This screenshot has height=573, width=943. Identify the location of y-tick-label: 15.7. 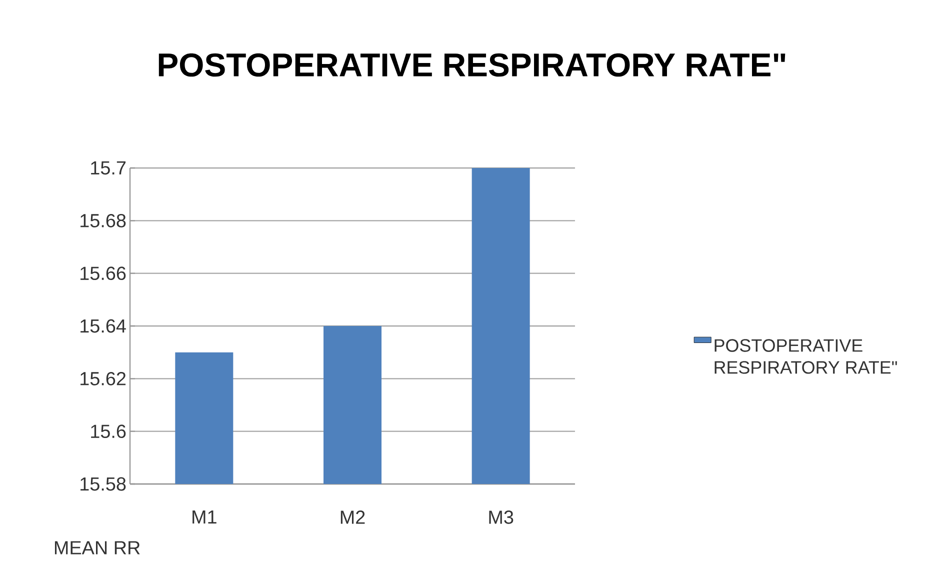
(108, 168).